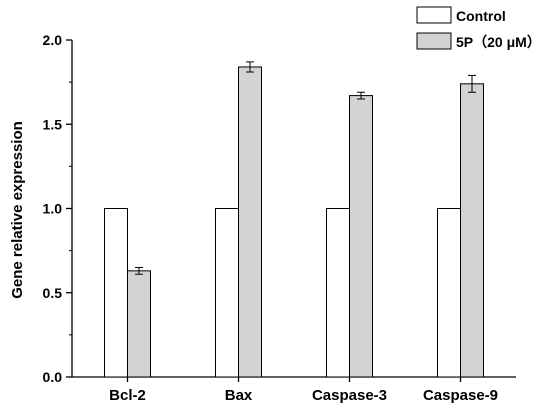  Describe the element at coordinates (239, 395) in the screenshot. I see `x-tick-label: Bax` at that location.